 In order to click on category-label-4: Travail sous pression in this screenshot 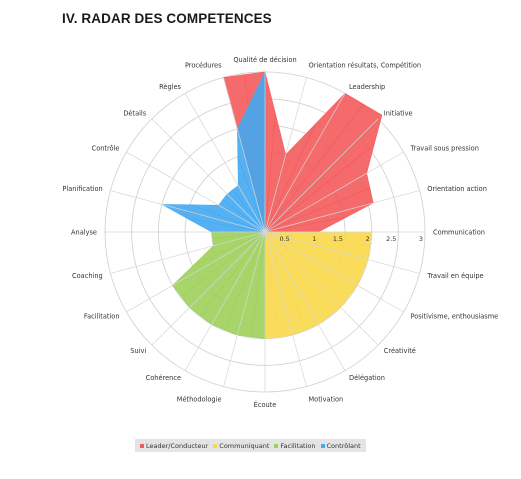, I will do `click(443, 148)`.